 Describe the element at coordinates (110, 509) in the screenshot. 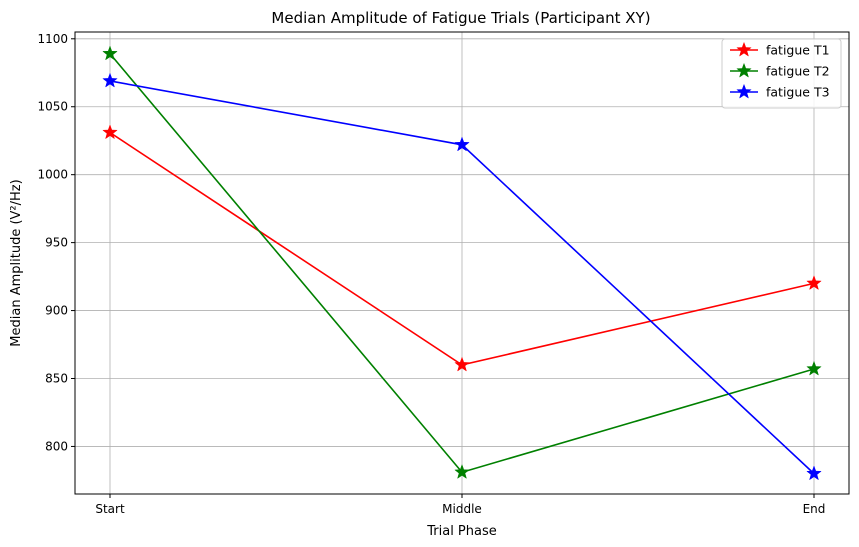

I see `x-tick-label: Start` at that location.